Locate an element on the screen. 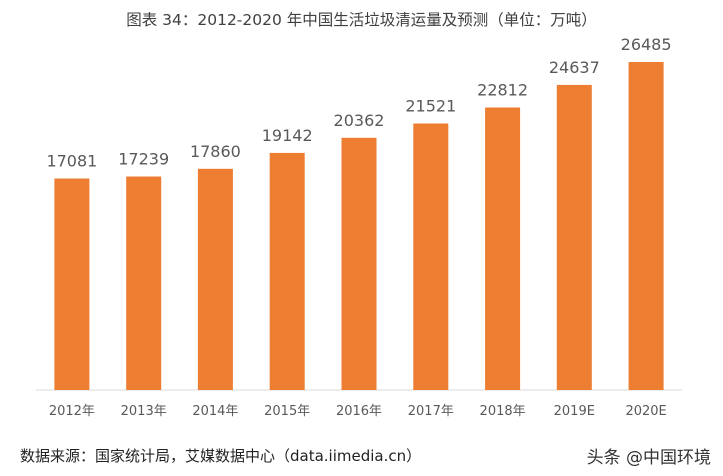 This screenshot has width=723, height=476. x-tick-label-2013年: 2013年 is located at coordinates (144, 411).